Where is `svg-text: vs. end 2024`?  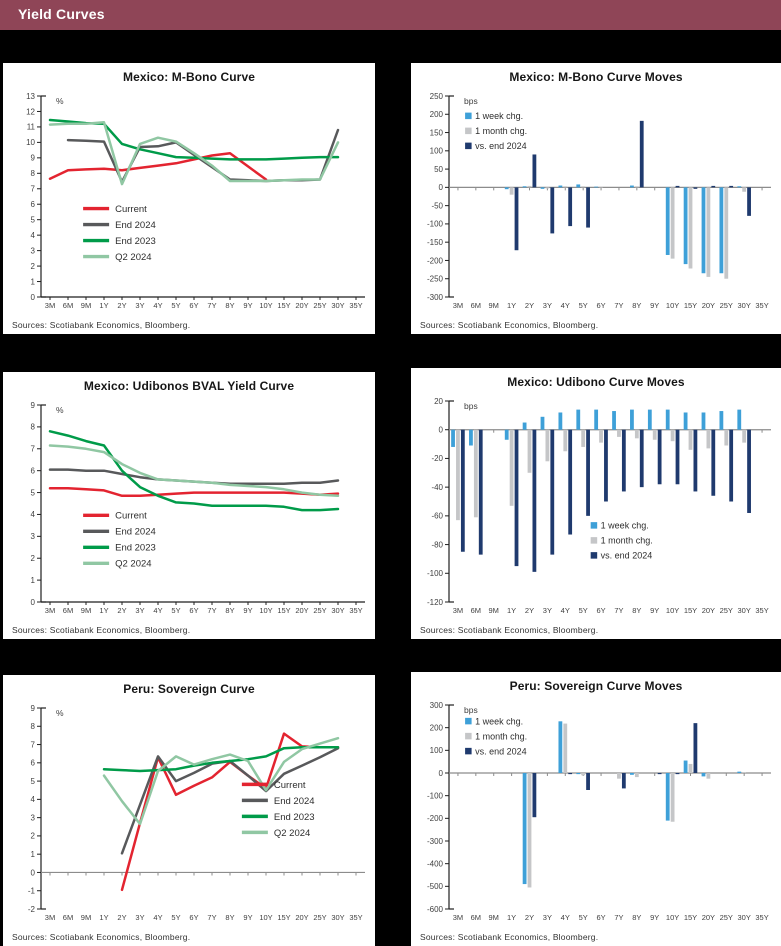
svg-text: vs. end 2024 is located at coordinates (501, 146).